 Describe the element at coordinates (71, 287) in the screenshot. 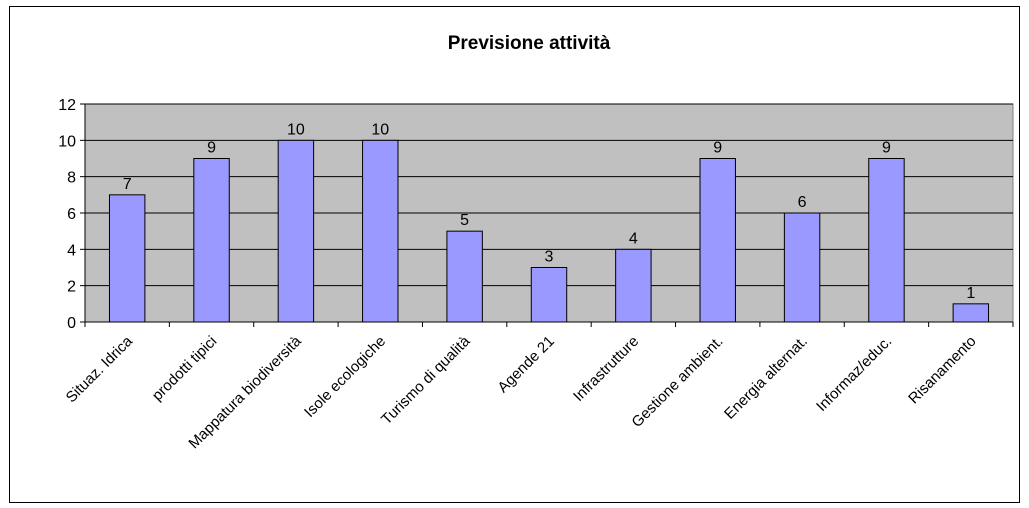

I see `y-tick-label-2: 2` at that location.